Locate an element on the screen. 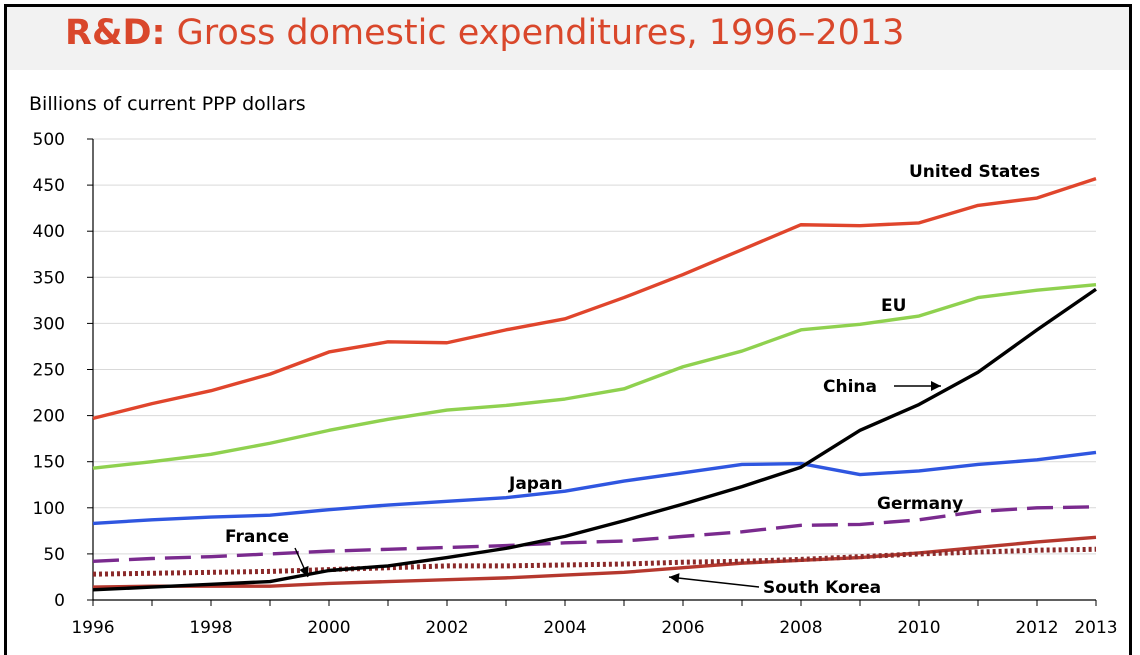 The width and height of the screenshot is (1140, 655). y-tick-label: 350 is located at coordinates (49, 278).